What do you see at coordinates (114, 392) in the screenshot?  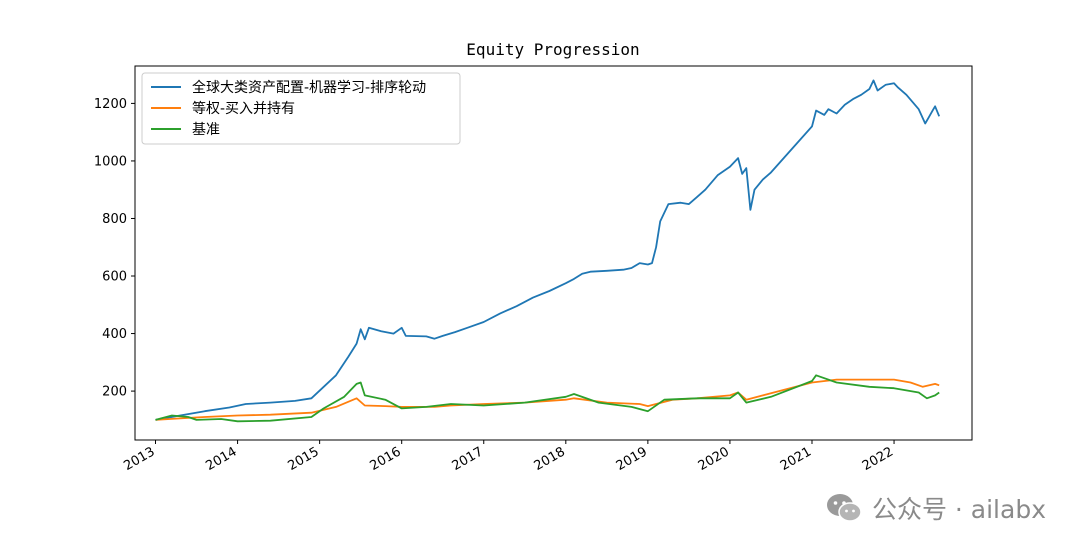 I see `y-tick-label-200: 200` at bounding box center [114, 392].